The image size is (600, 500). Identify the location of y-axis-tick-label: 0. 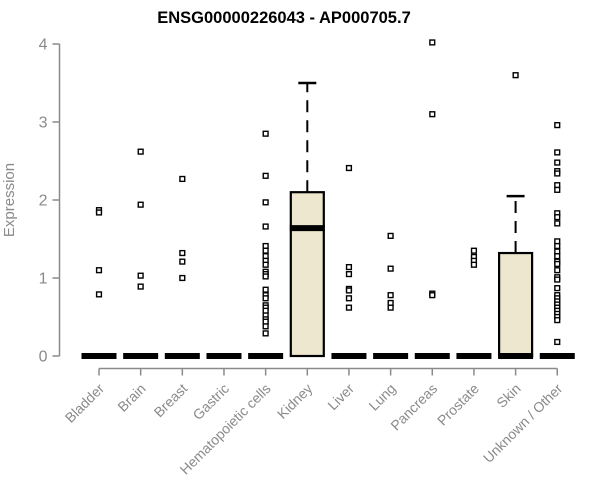
(43, 357).